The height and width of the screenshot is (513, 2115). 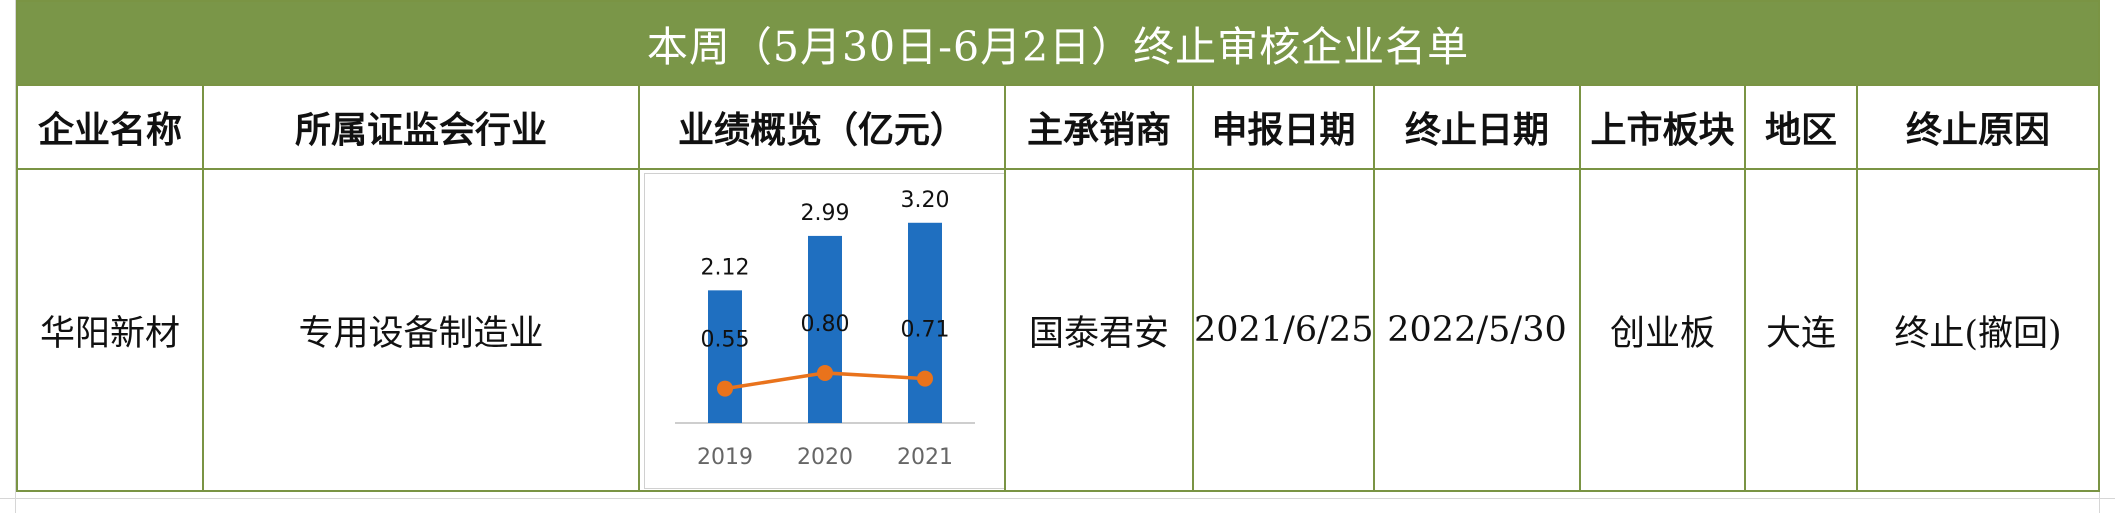 I want to click on line-label-2021: 0.71, so click(x=925, y=330).